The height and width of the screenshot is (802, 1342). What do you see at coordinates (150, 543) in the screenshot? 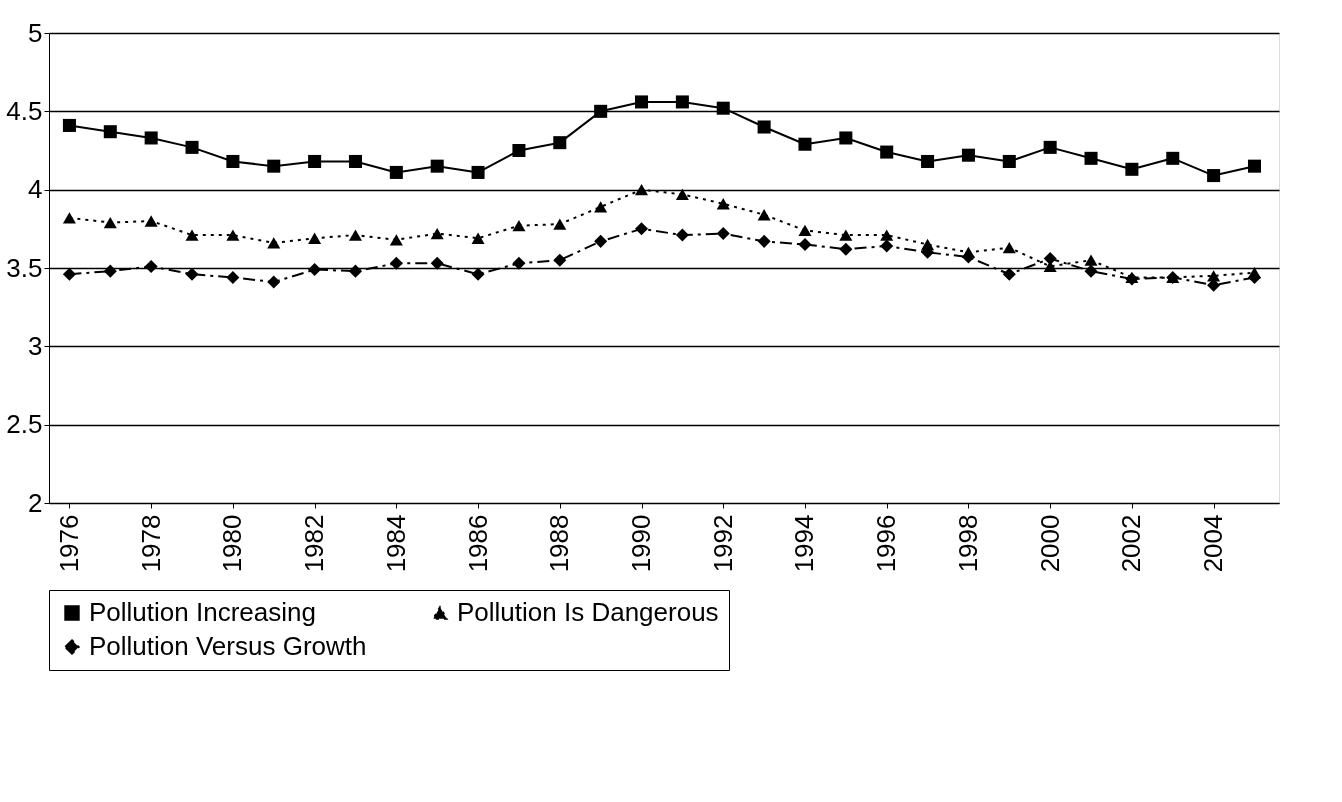
I see `x-tick-label: 1978` at bounding box center [150, 543].